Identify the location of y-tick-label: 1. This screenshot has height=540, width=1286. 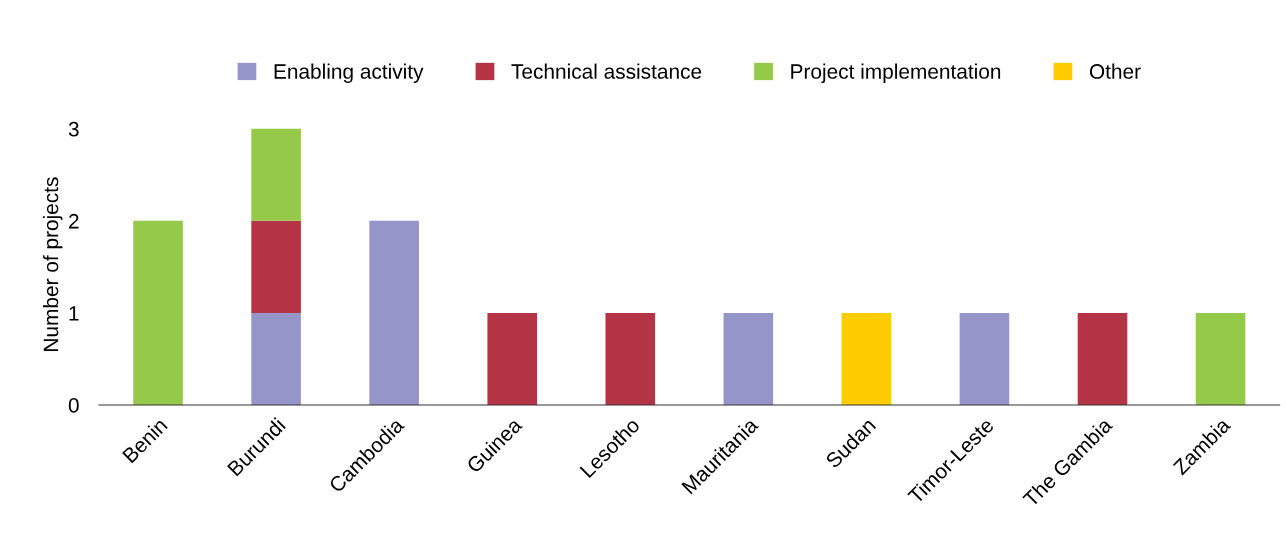
(74, 313).